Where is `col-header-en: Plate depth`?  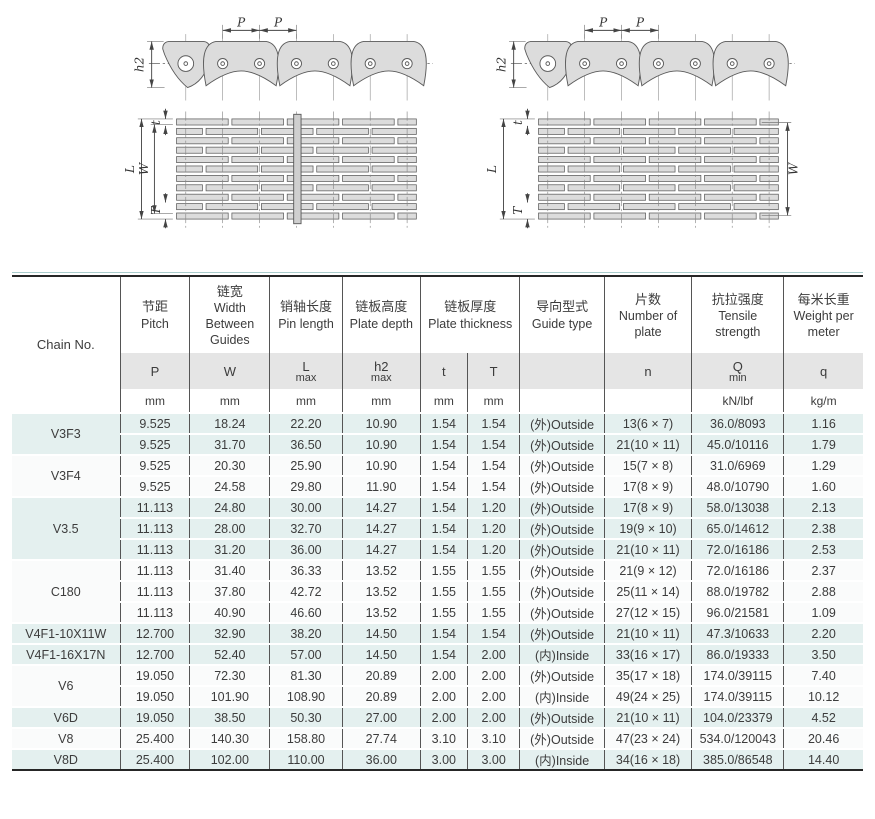
col-header-en: Plate depth is located at coordinates (381, 323).